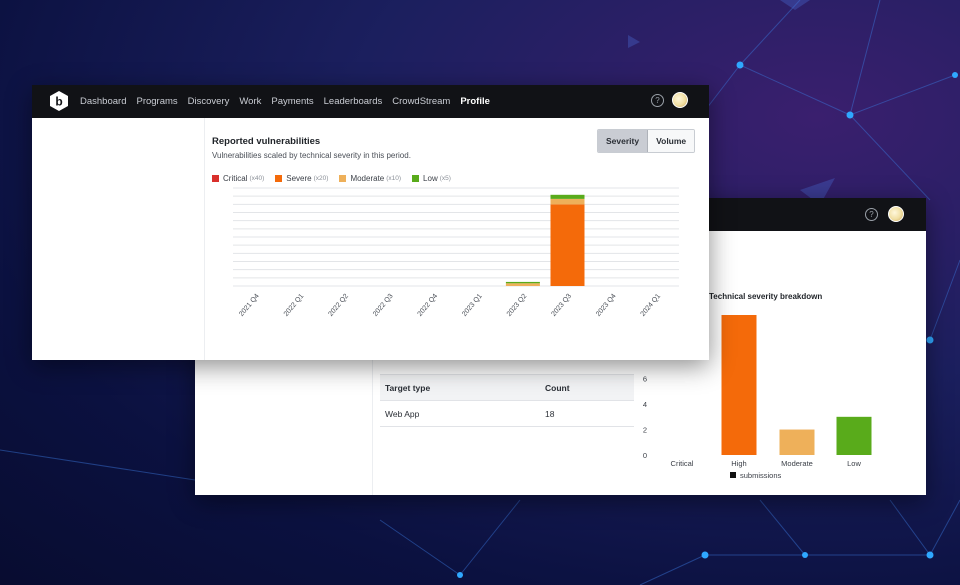  What do you see at coordinates (421, 101) in the screenshot?
I see `nav-item-crowdstream: CrowdStream` at bounding box center [421, 101].